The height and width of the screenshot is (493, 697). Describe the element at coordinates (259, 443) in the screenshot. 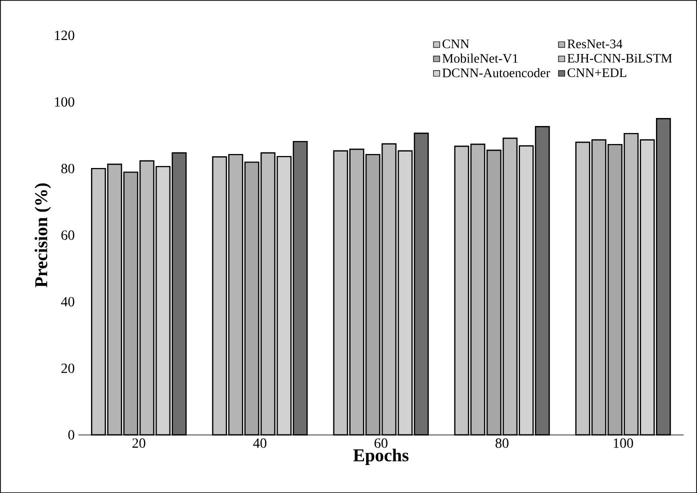

I see `x-tick-label: 40` at that location.